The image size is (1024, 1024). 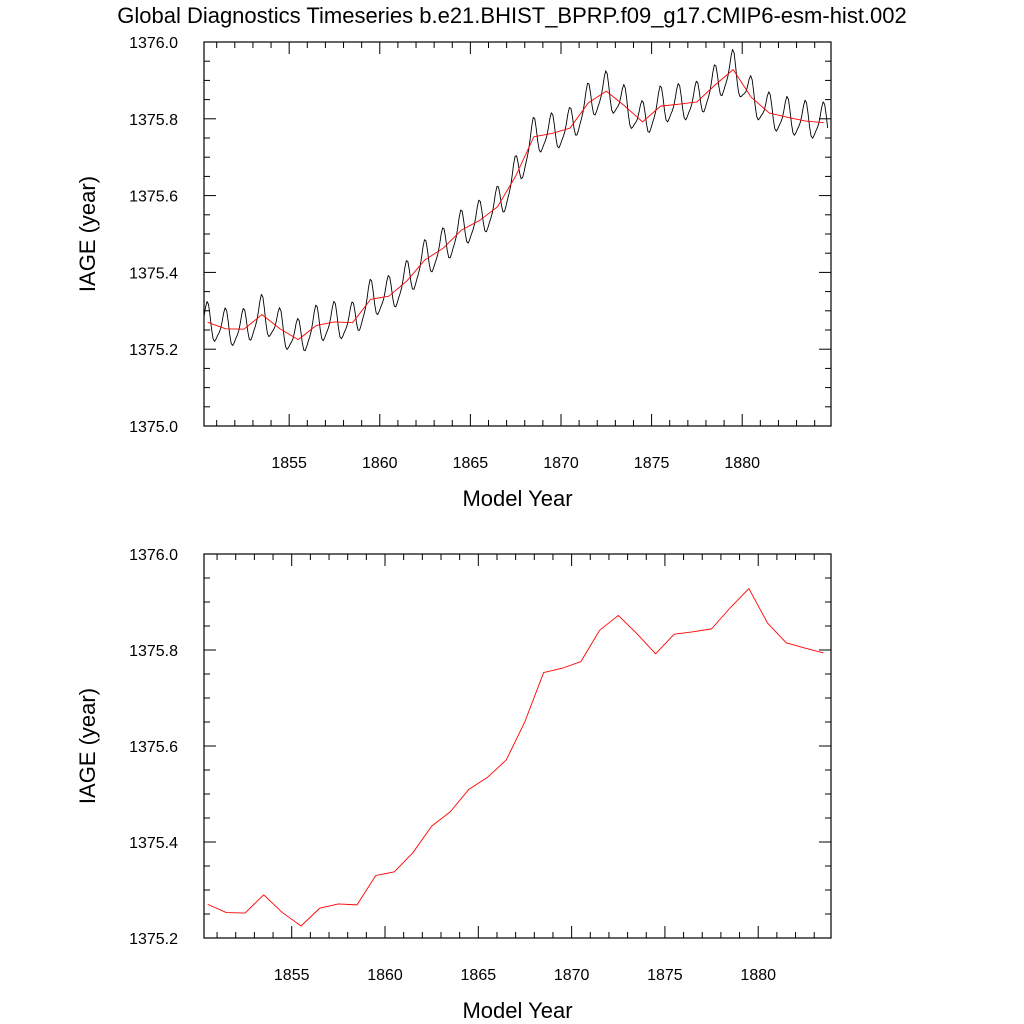 I want to click on y-tick-label: 1375.0, so click(x=153, y=427).